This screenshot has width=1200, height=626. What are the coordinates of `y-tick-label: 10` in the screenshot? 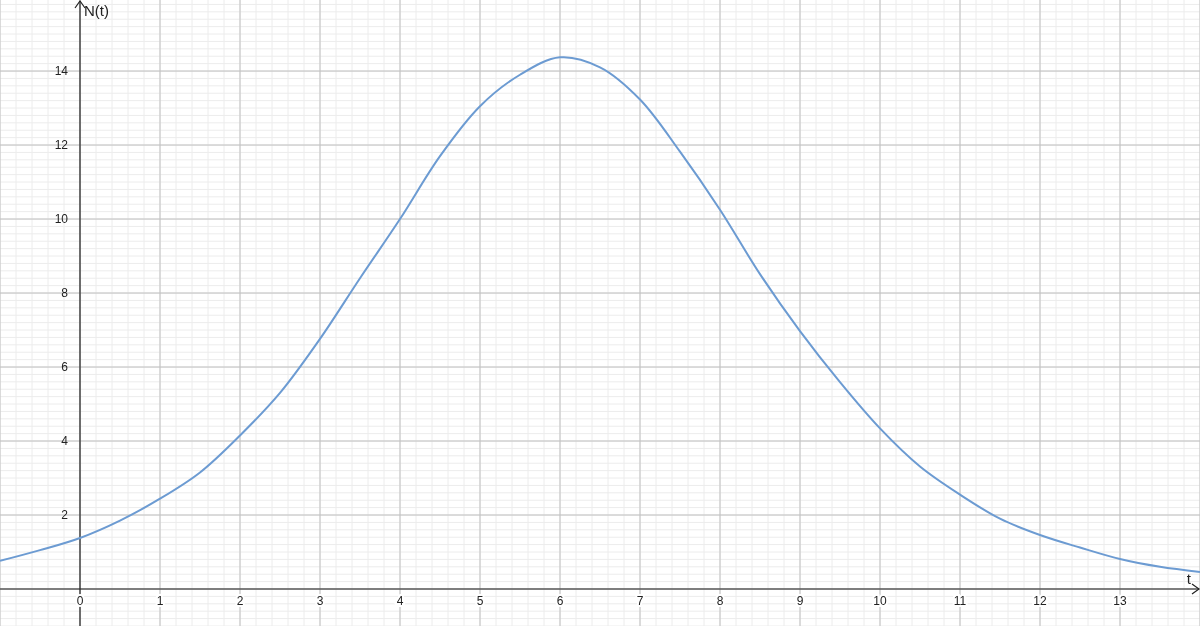 It's located at (61, 219).